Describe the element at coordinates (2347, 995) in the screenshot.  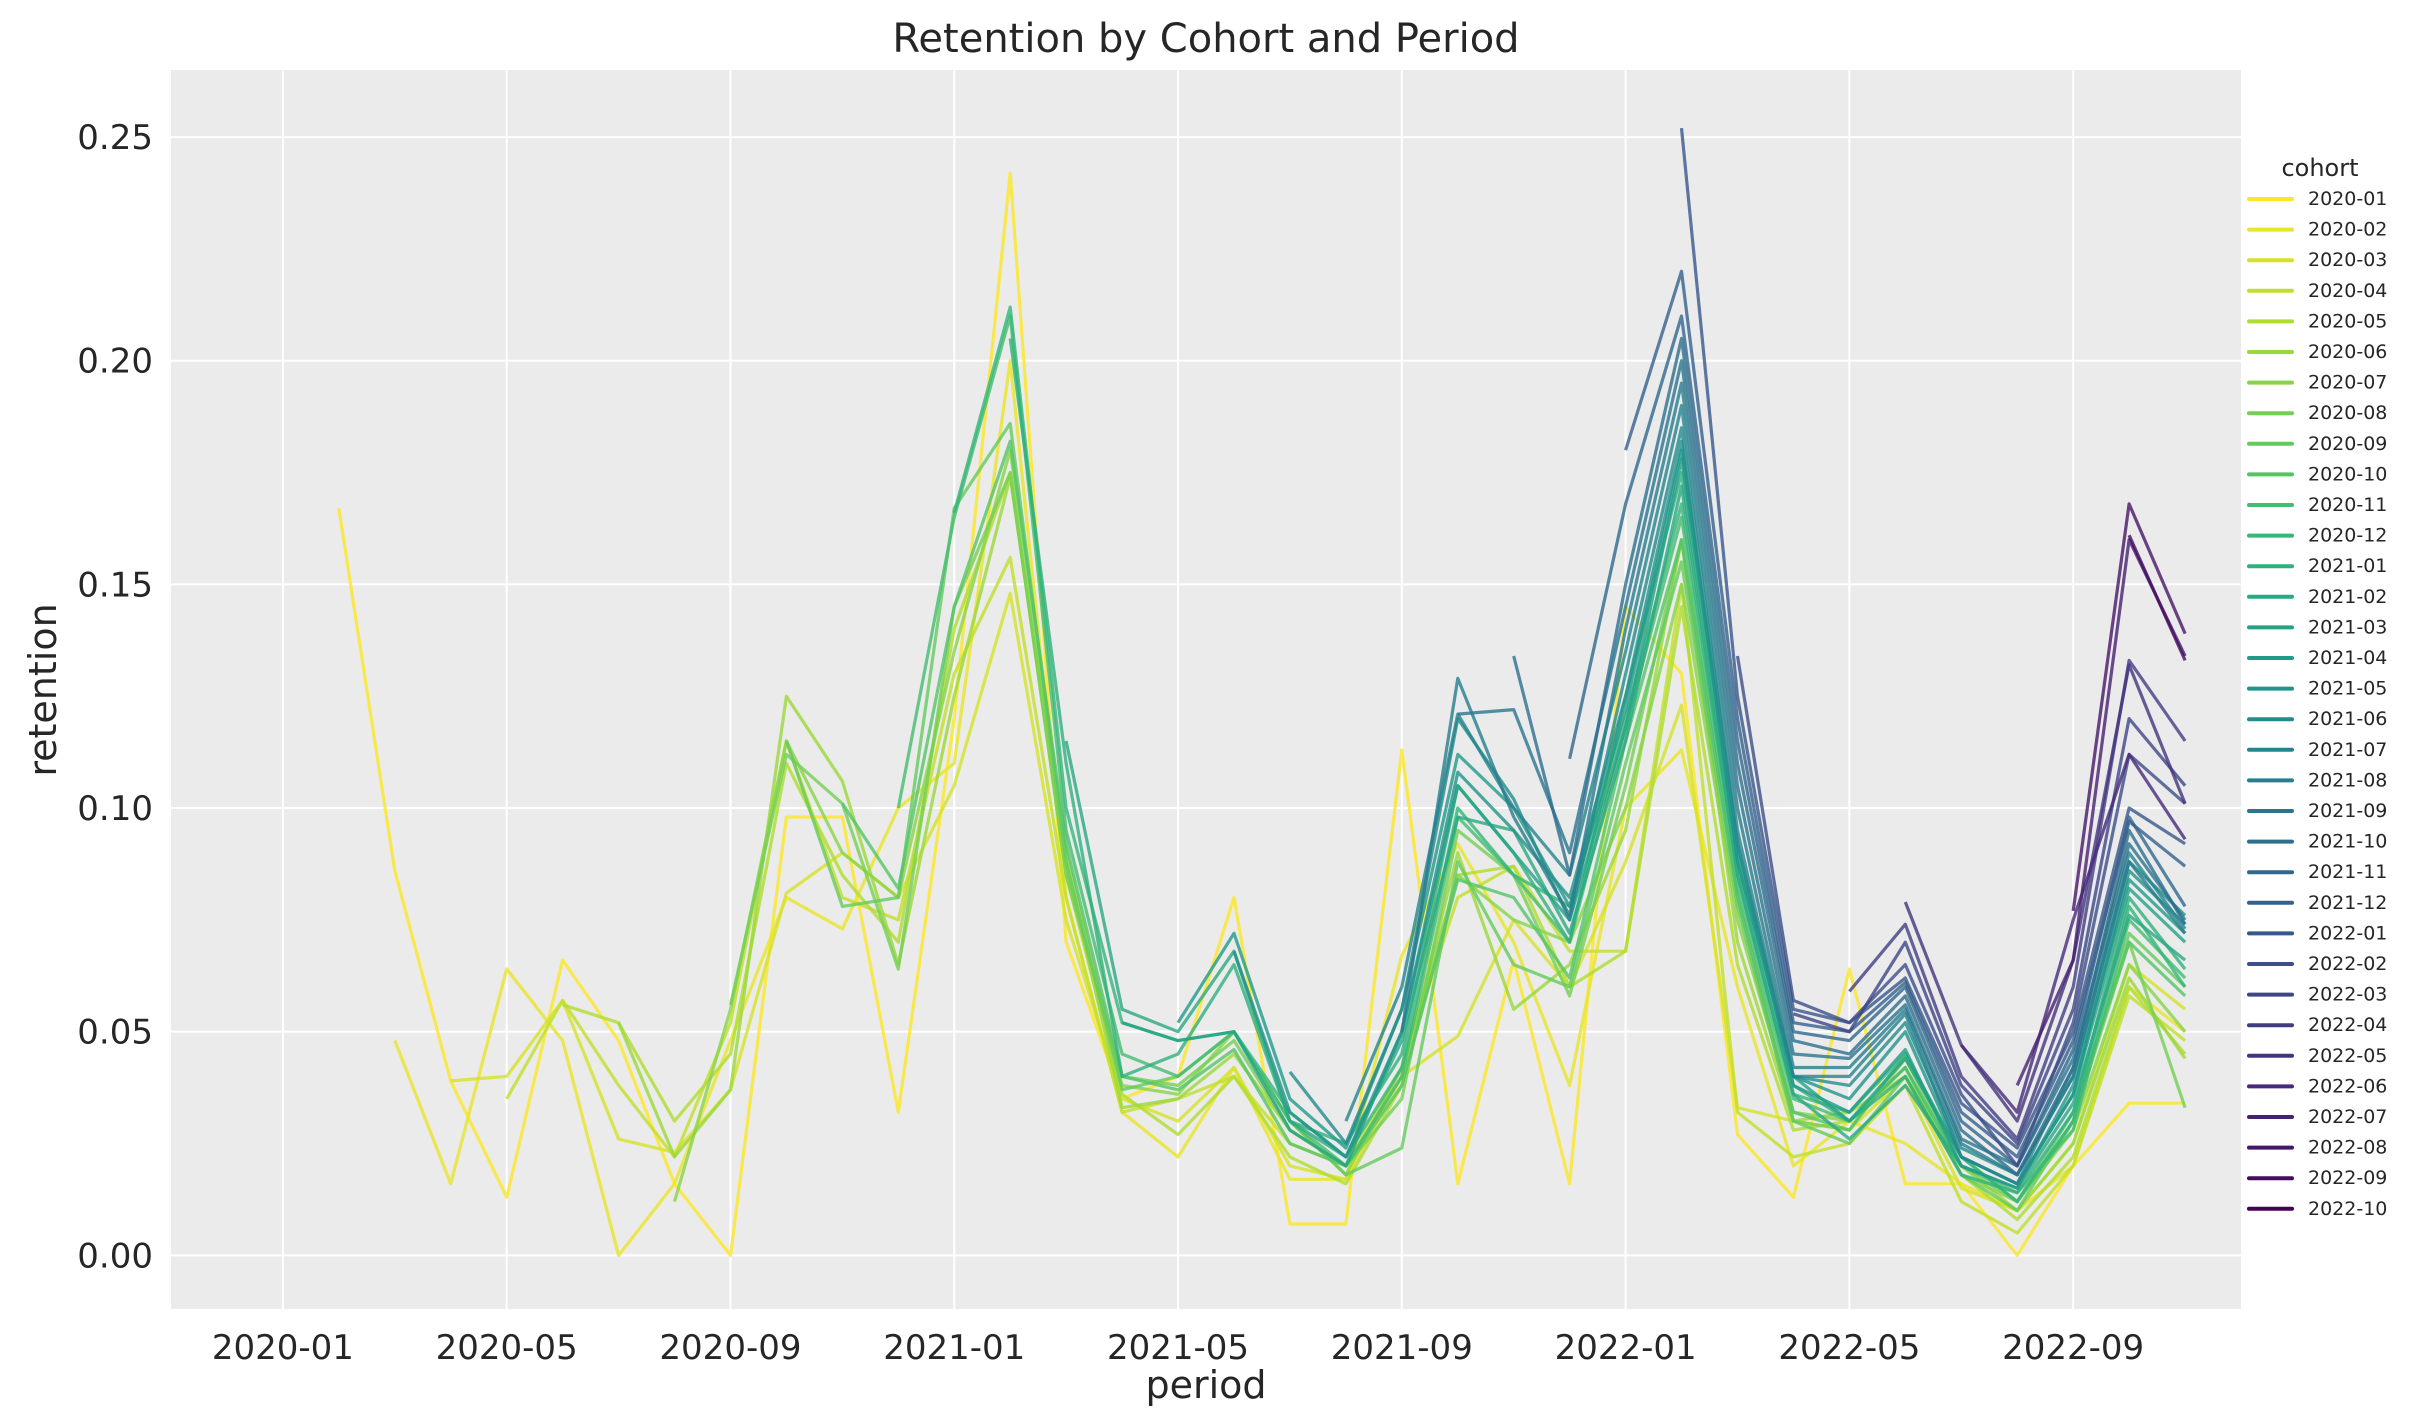
I see `legend-label: 2022-03` at that location.